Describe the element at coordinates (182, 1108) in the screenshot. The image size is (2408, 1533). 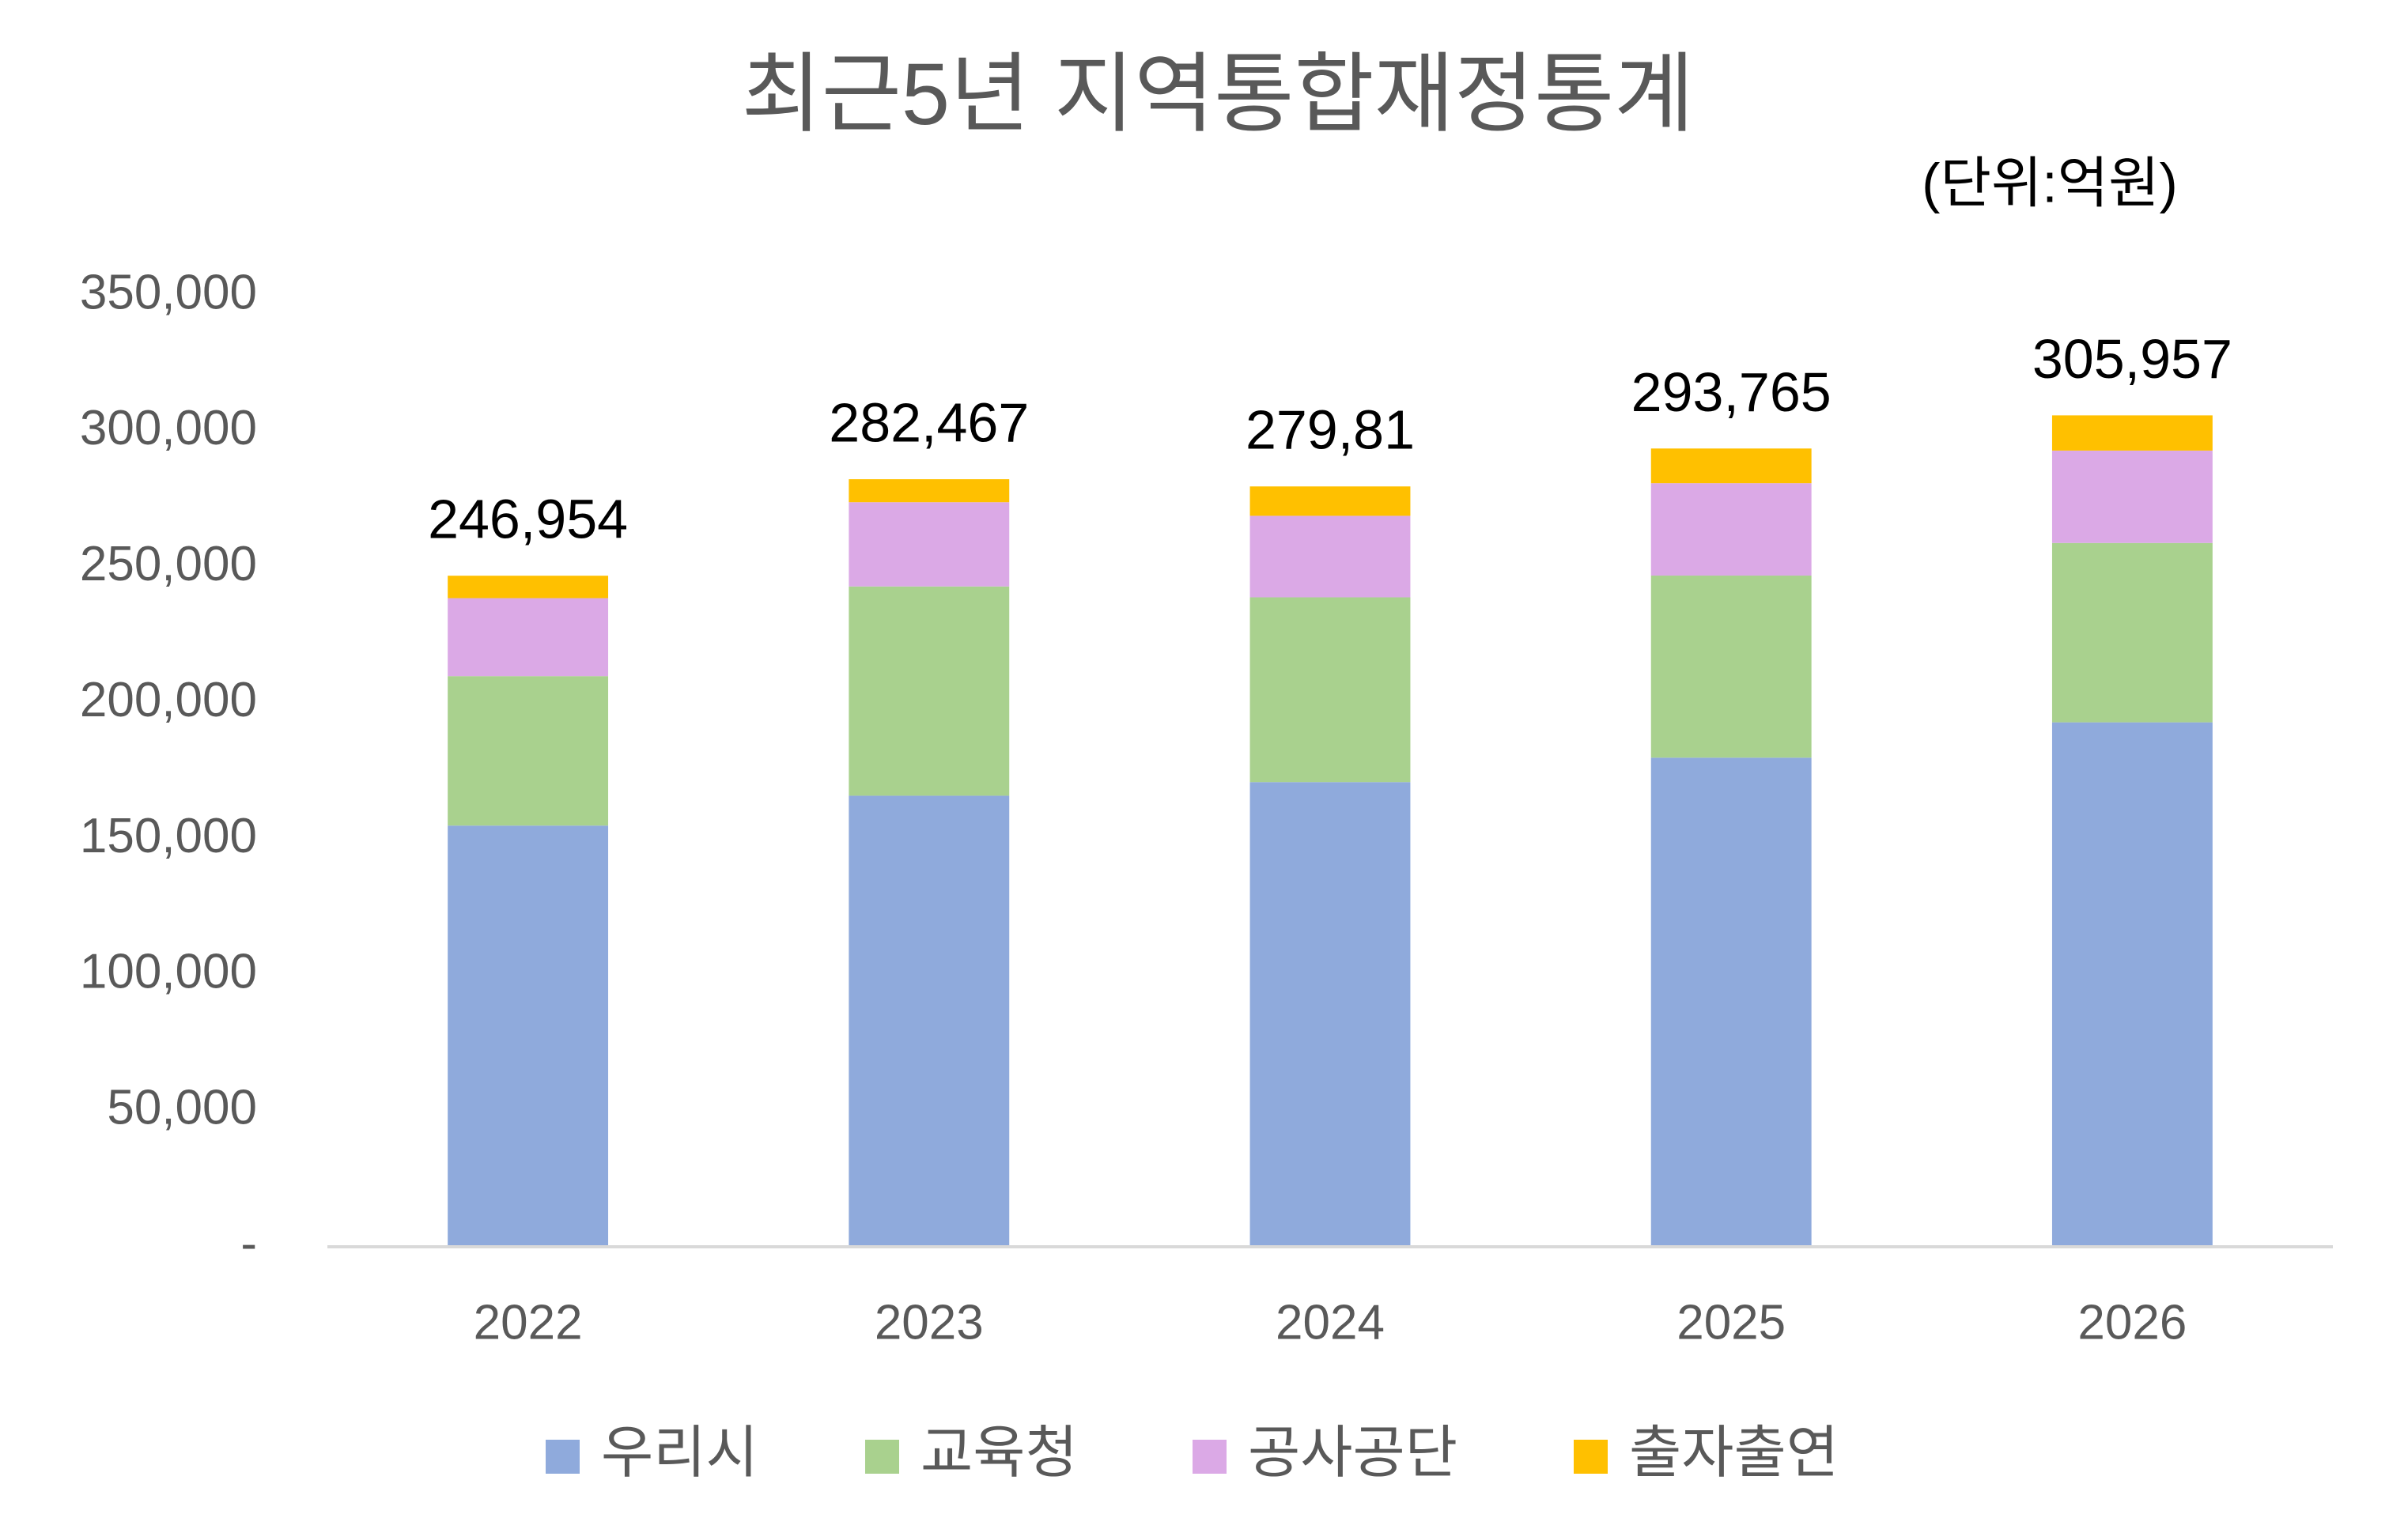
I see `y-tick-label: 50,000` at that location.